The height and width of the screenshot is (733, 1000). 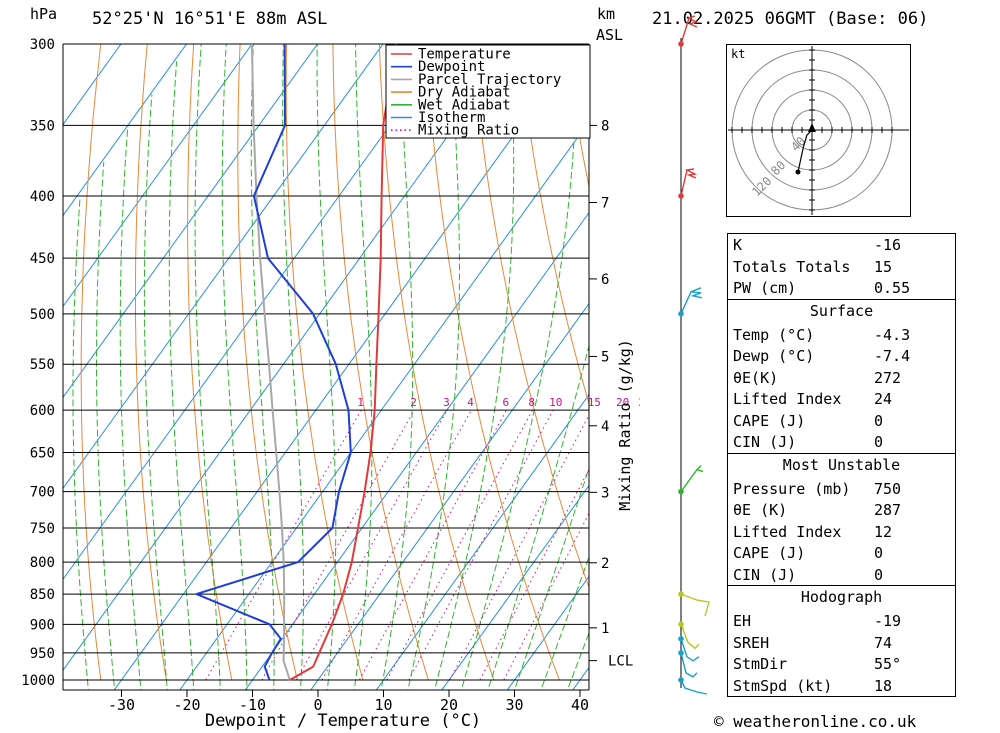 What do you see at coordinates (756, 377) in the screenshot?
I see `surface-index-label: θE(K)` at bounding box center [756, 377].